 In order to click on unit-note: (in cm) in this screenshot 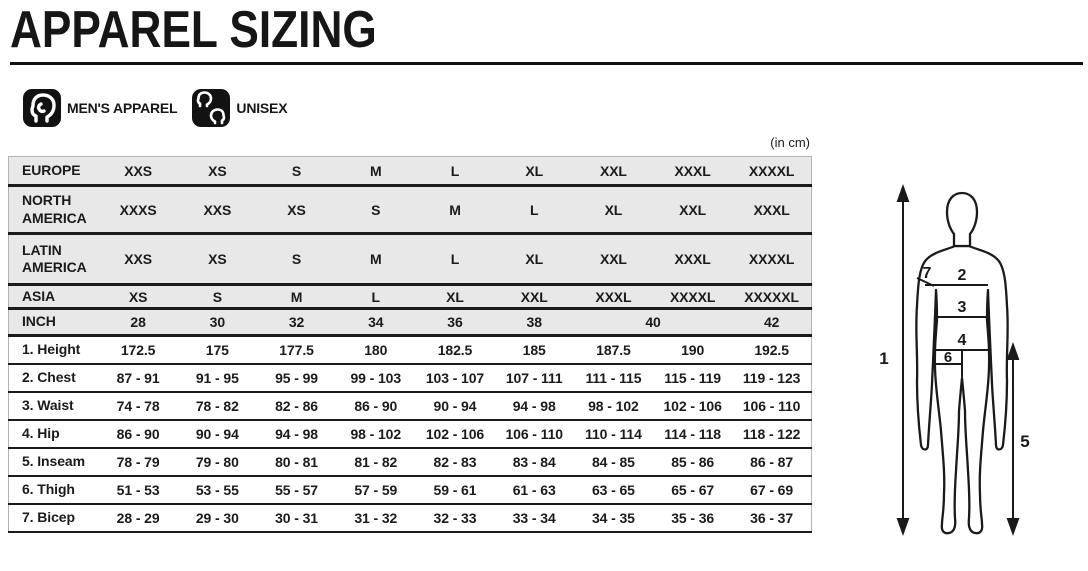, I will do `click(790, 142)`.